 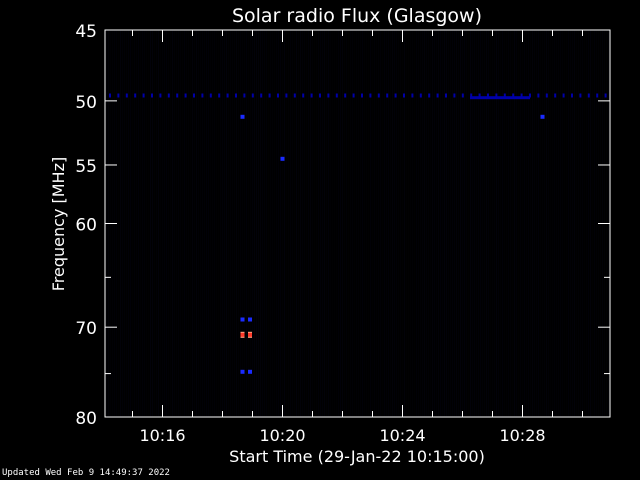 I want to click on burst-point-core, so click(x=250, y=334).